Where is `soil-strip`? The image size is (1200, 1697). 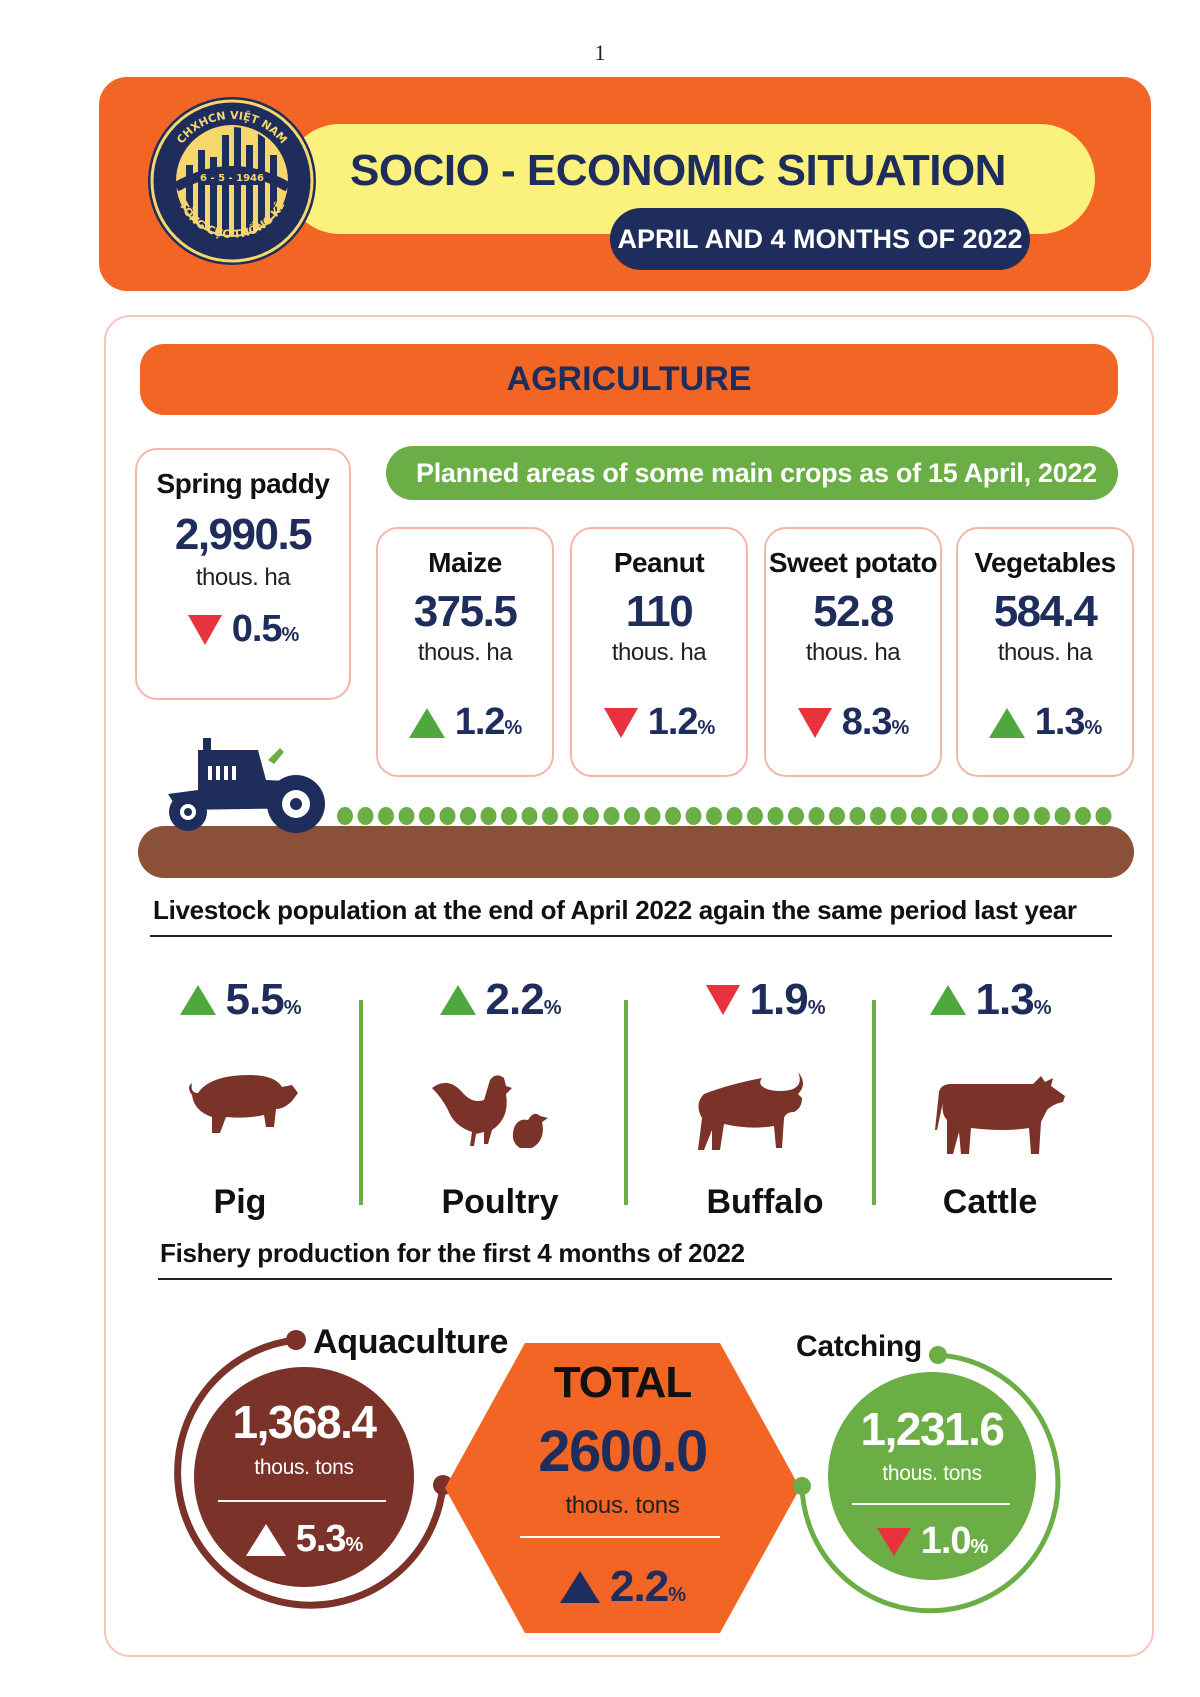
soil-strip is located at coordinates (636, 852).